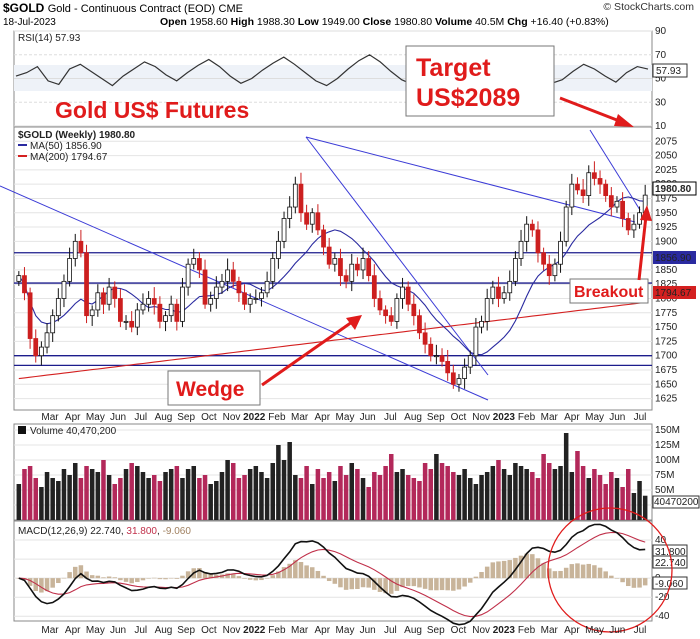 Image resolution: width=700 pixels, height=639 pixels. Describe the element at coordinates (232, 630) in the screenshot. I see `macd-x-label: Nov` at that location.